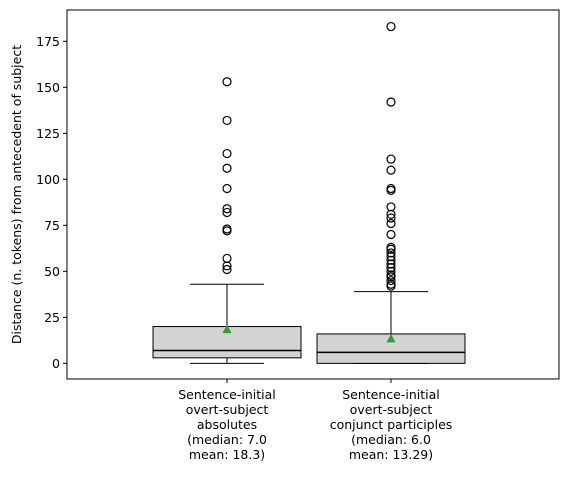  I want to click on x-tick-label-line: (median: 6.0, so click(391, 439).